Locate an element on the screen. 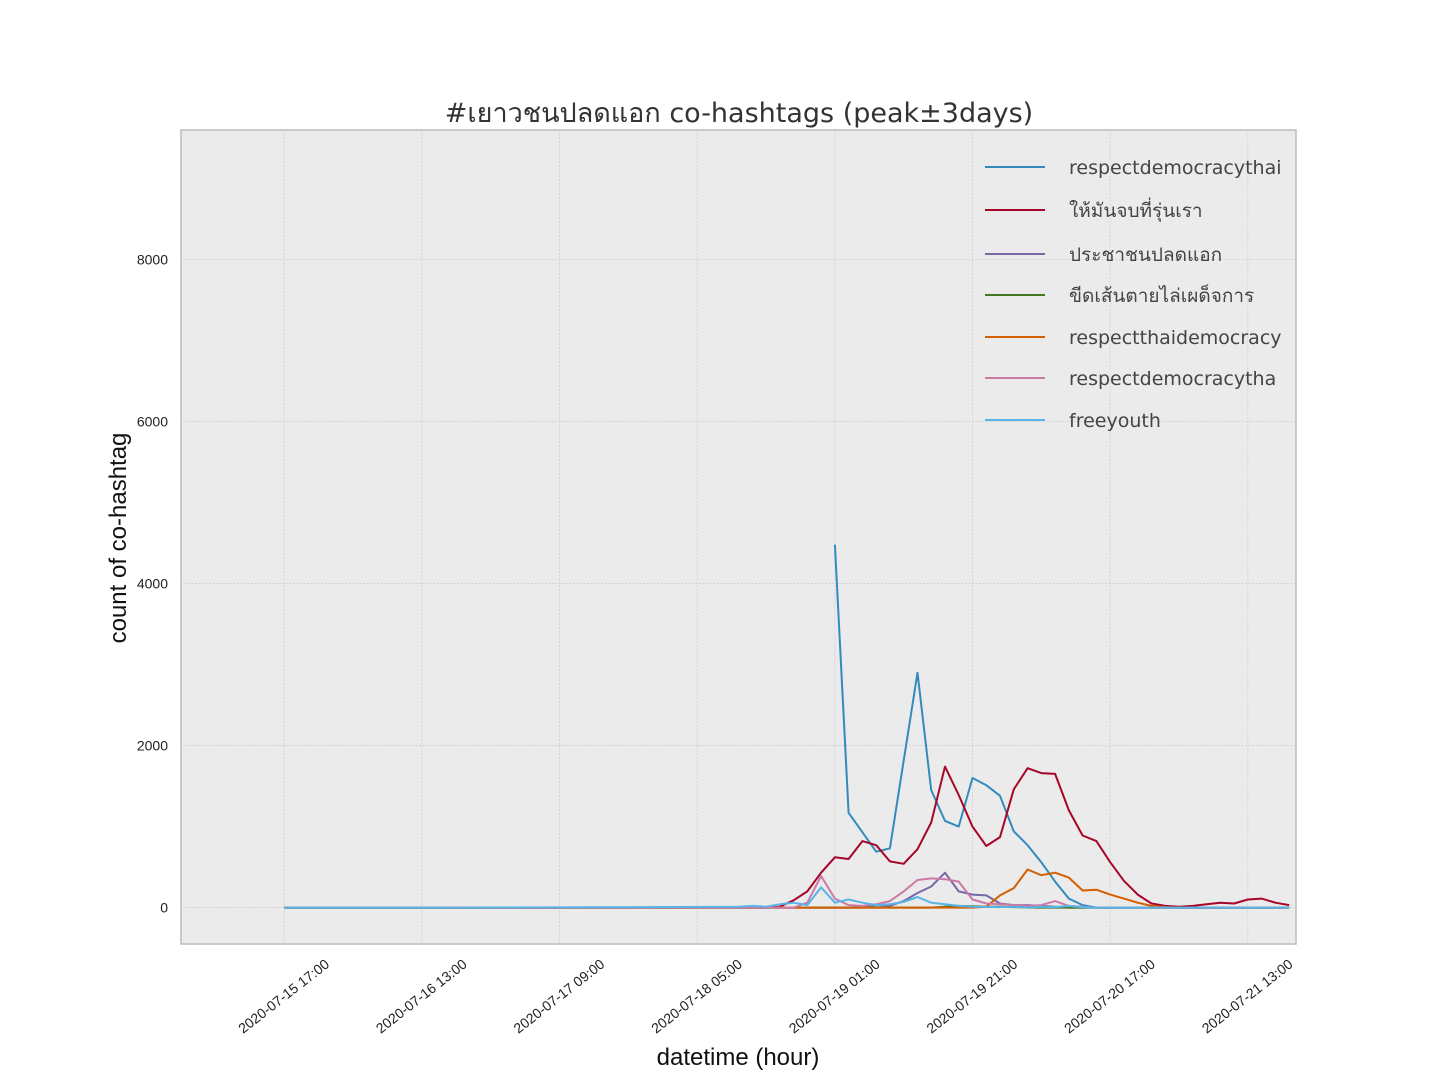 This screenshot has width=1440, height=1080. legend-entry: freeyouth is located at coordinates (1115, 421).